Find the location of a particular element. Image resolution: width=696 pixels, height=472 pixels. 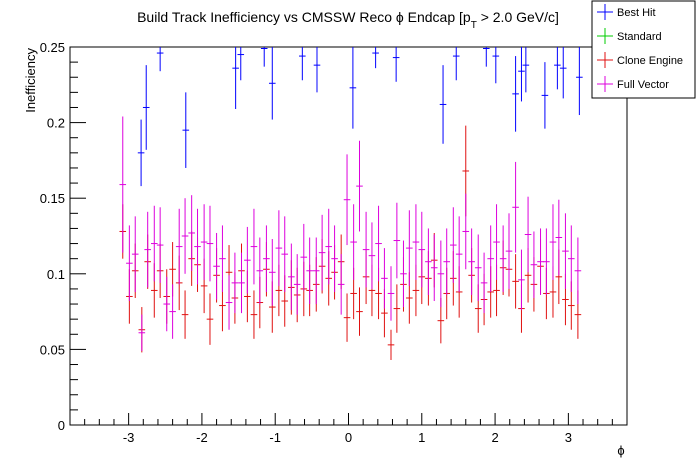

legend-entry: Best Hit is located at coordinates (626, 12).